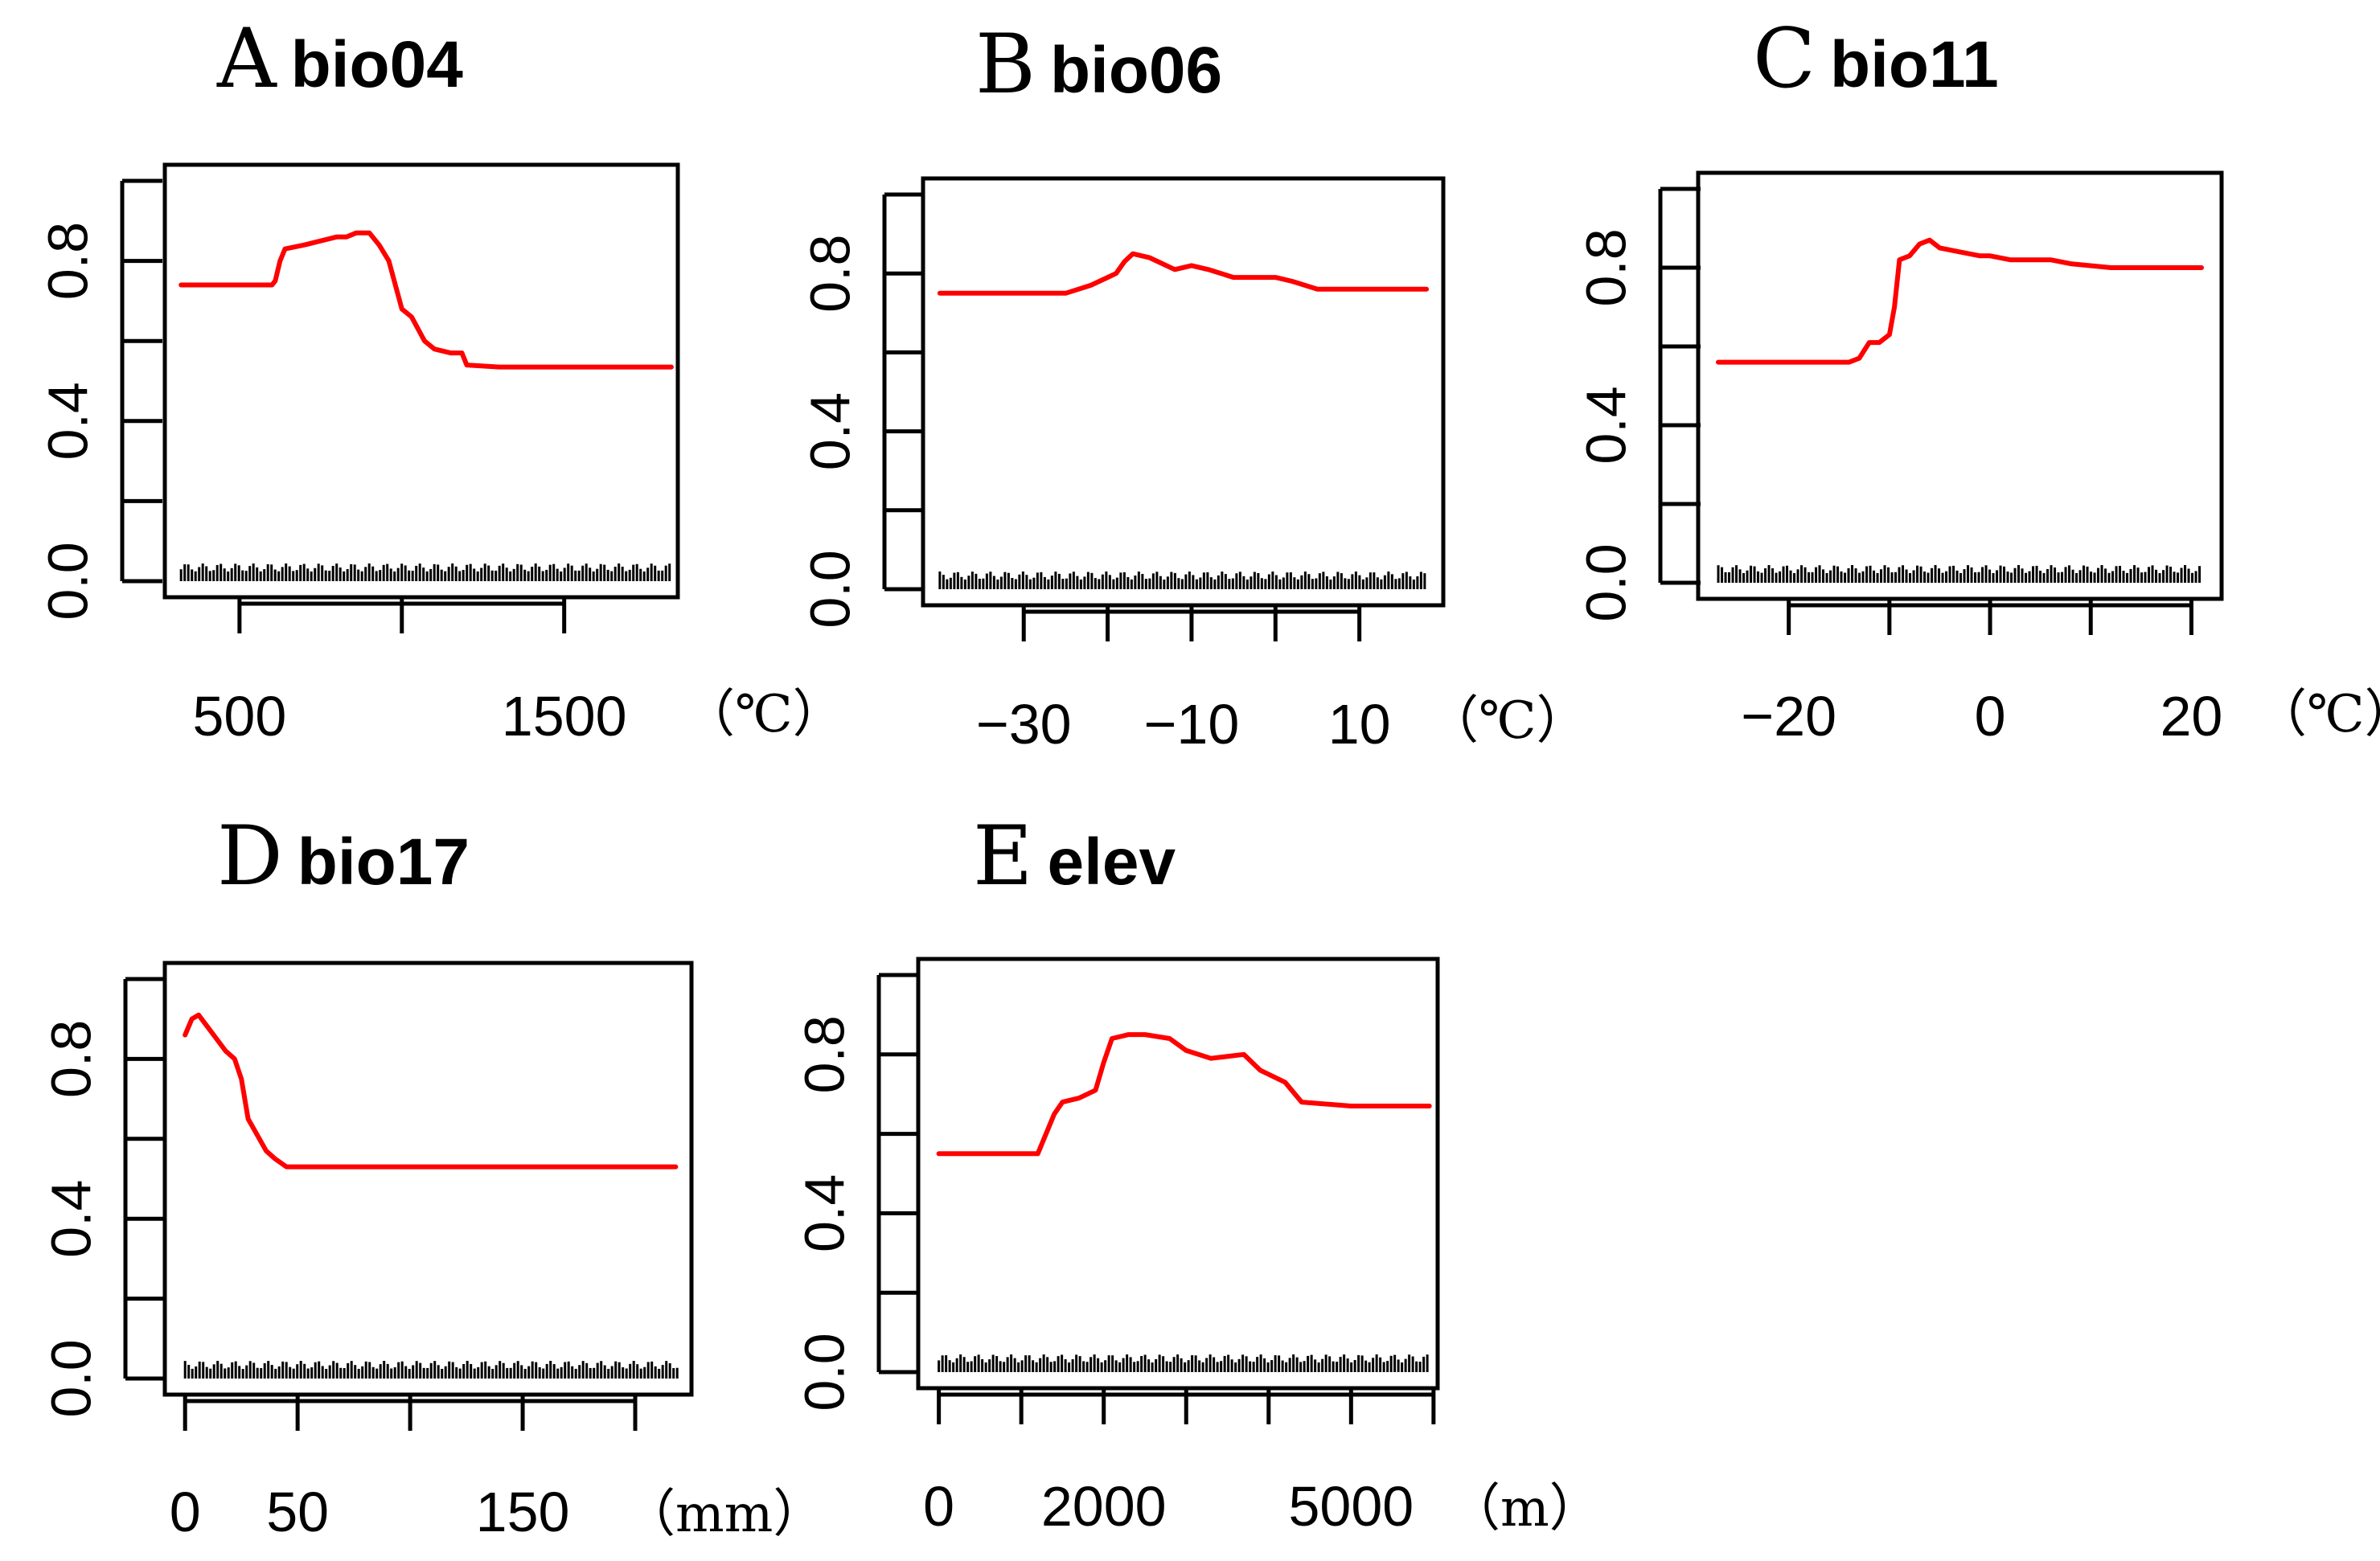  I want to click on x-tick-label: 50, so click(297, 1512).